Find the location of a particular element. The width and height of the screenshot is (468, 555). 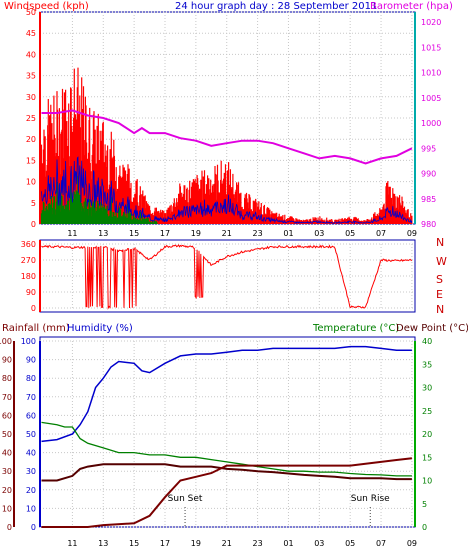

temperature-tick-label: 20 is located at coordinates (427, 434).